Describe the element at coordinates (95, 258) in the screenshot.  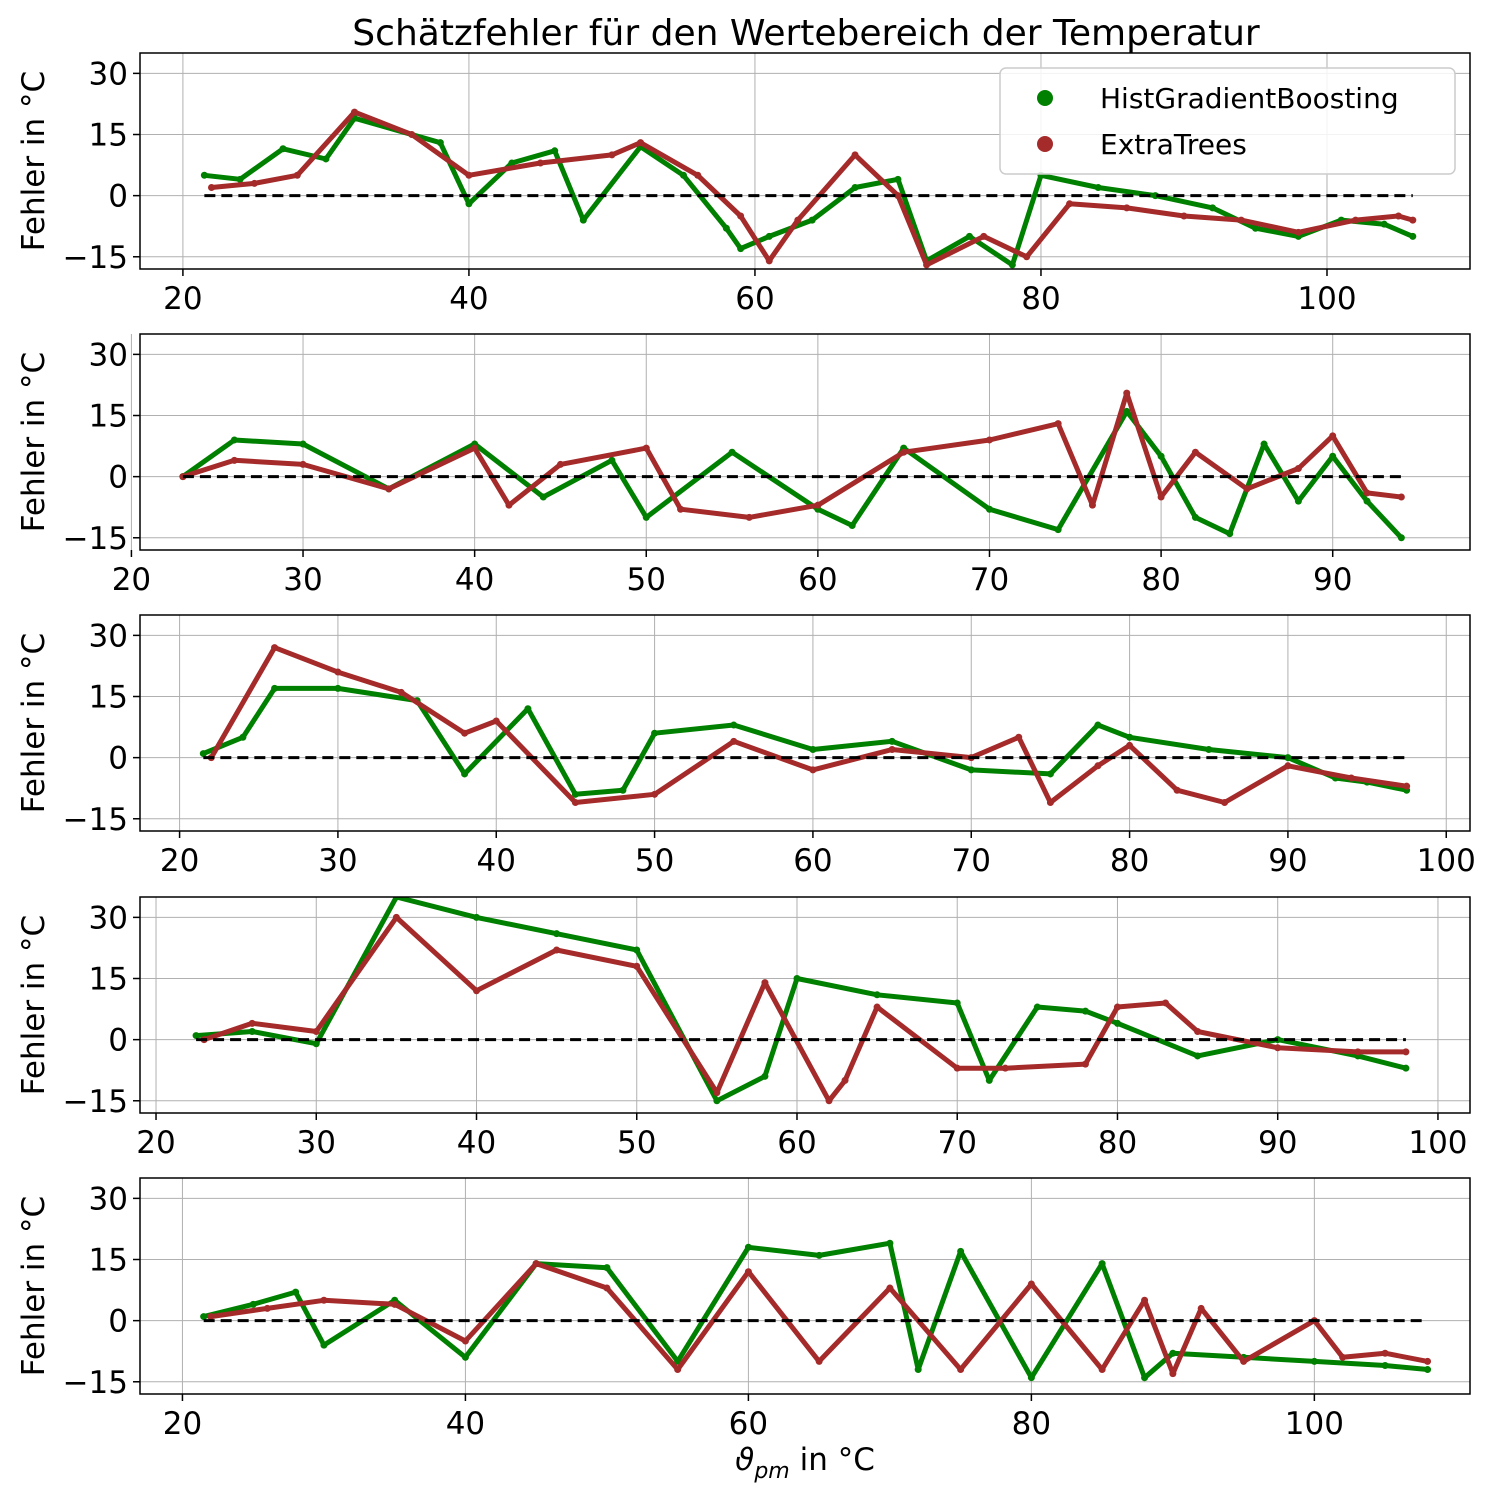
I see `y-tick-label: −15` at that location.